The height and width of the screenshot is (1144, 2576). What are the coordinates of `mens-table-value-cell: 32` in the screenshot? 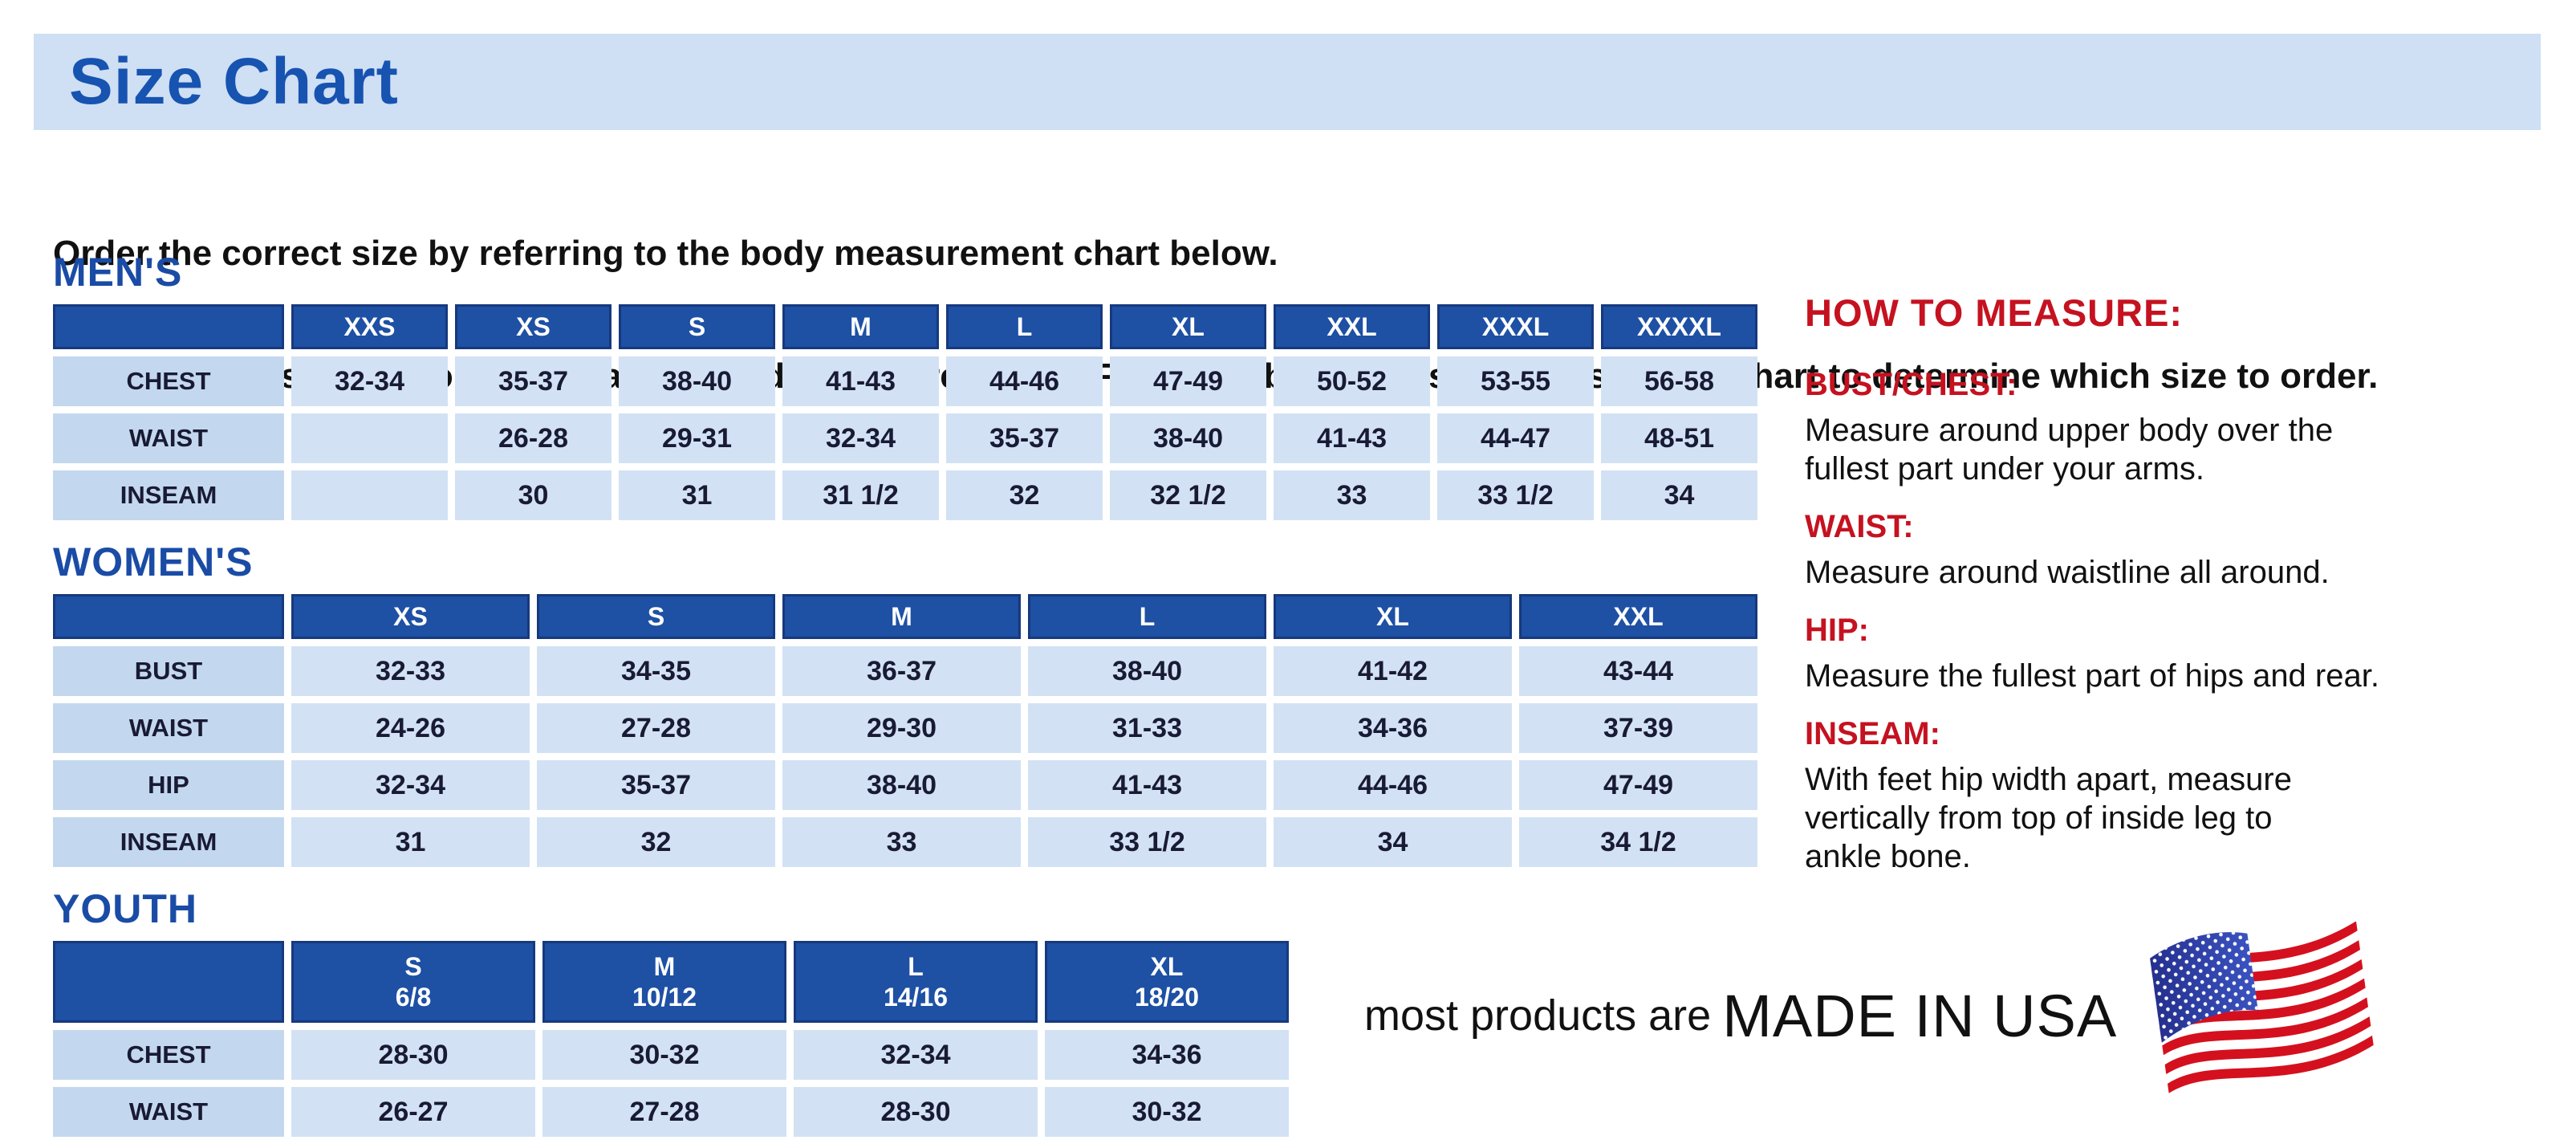 It's located at (1024, 495).